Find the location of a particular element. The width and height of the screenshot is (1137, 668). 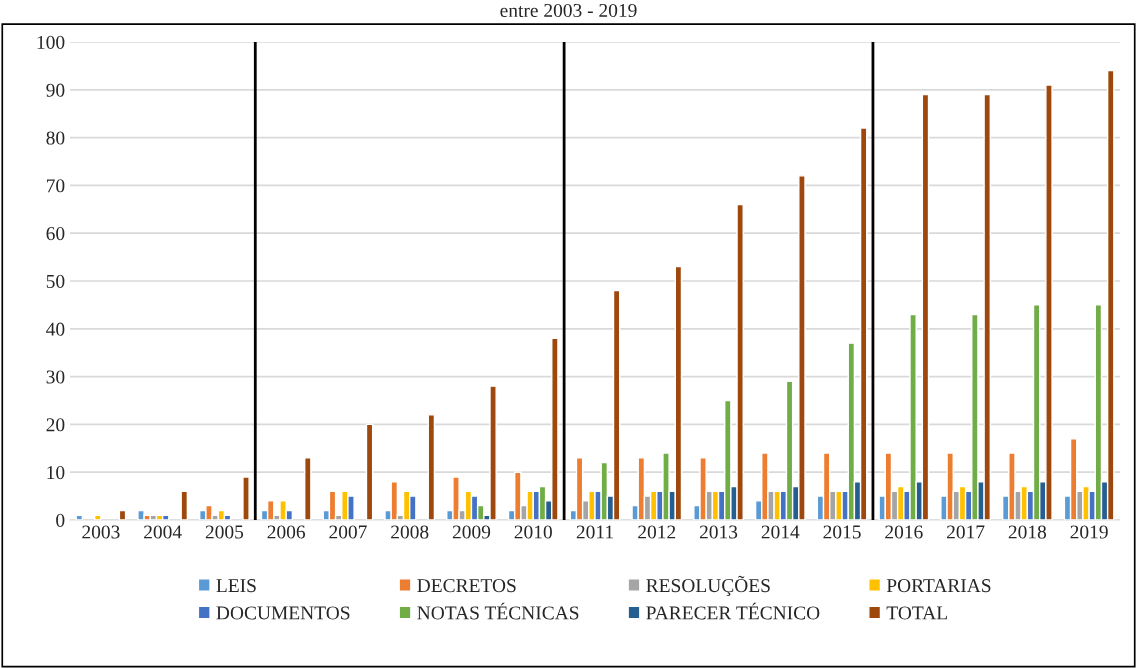

x-tick-label: 2017 is located at coordinates (966, 532).